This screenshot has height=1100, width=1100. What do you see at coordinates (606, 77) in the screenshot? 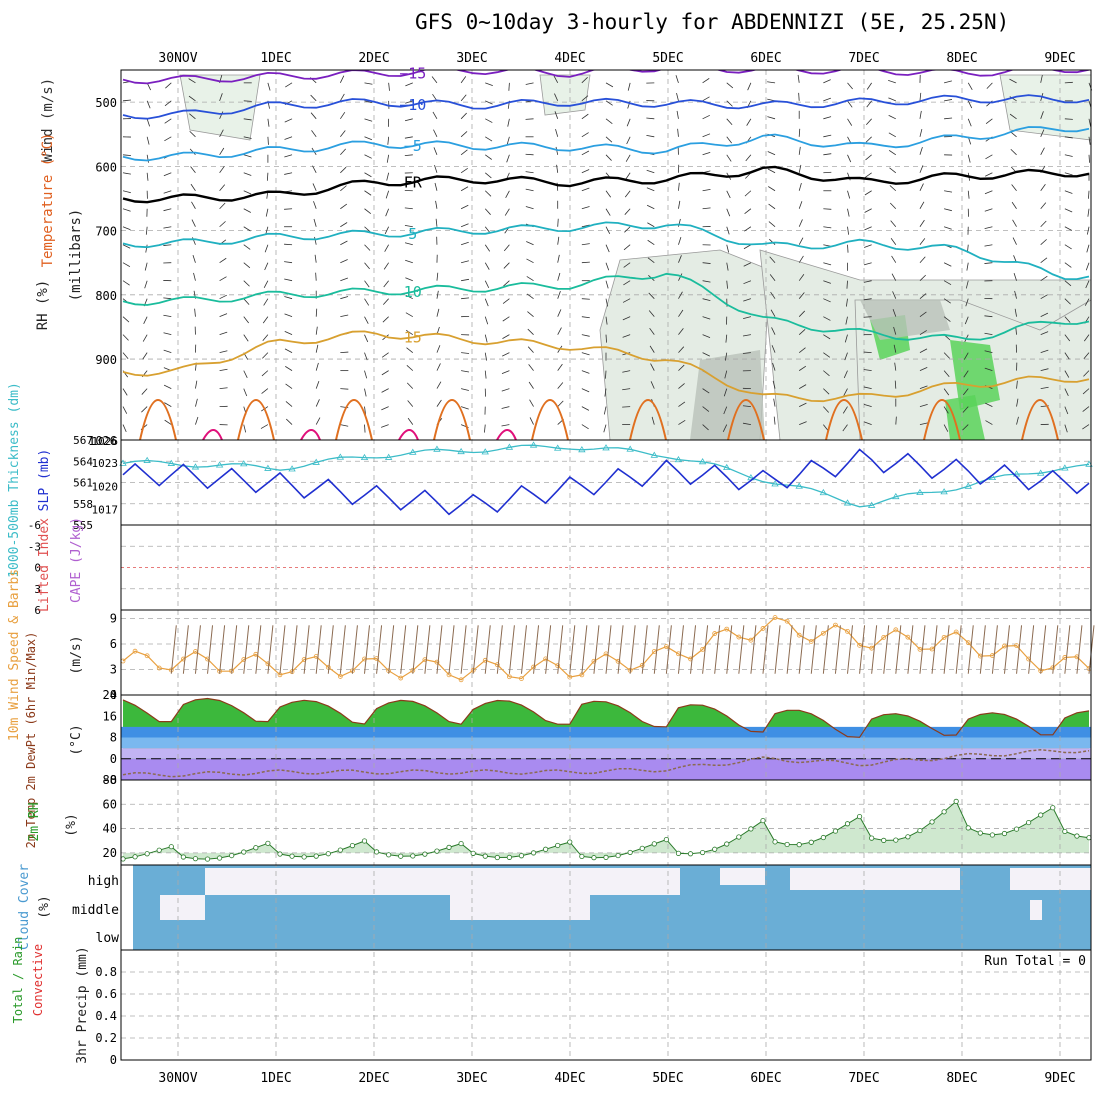
I see `temp-contour-group` at bounding box center [606, 77].